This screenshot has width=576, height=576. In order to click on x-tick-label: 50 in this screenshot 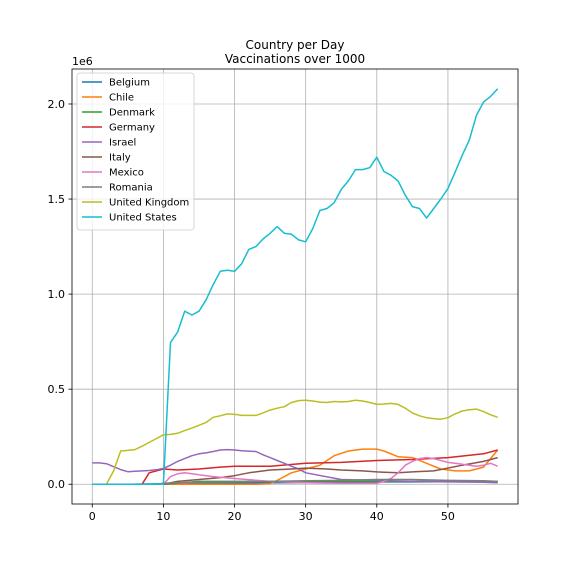, I will do `click(448, 516)`.